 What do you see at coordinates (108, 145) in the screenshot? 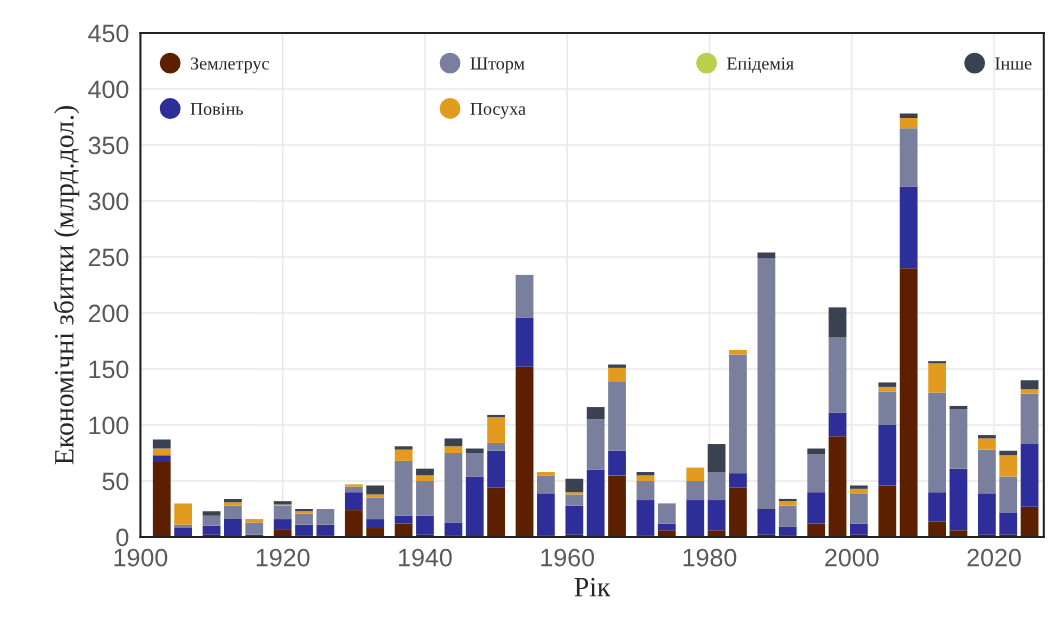
I see `y-tick-label: 350` at bounding box center [108, 145].